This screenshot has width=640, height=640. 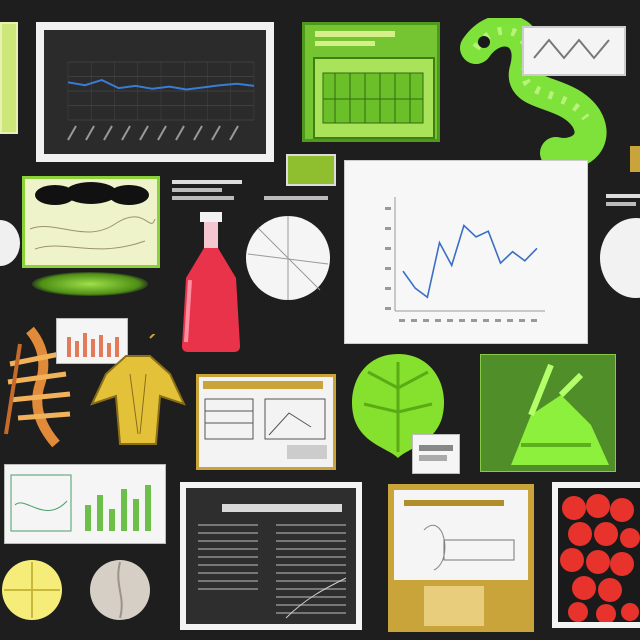 I want to click on small-green-label, so click(x=311, y=170).